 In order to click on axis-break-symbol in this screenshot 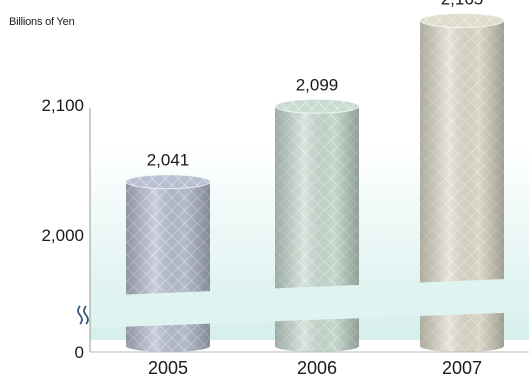, I will do `click(83, 315)`.